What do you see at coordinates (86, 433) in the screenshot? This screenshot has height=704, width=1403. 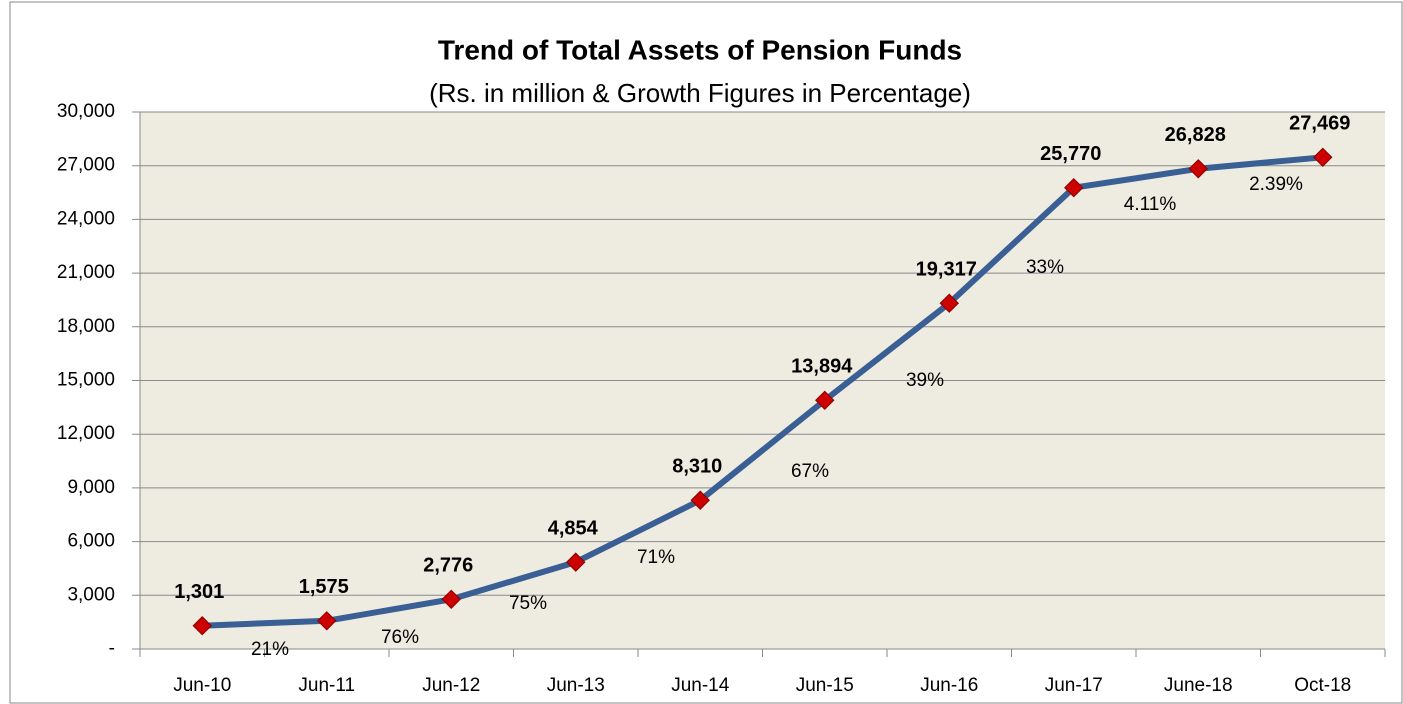 I see `y-tick-label: 12,000` at bounding box center [86, 433].